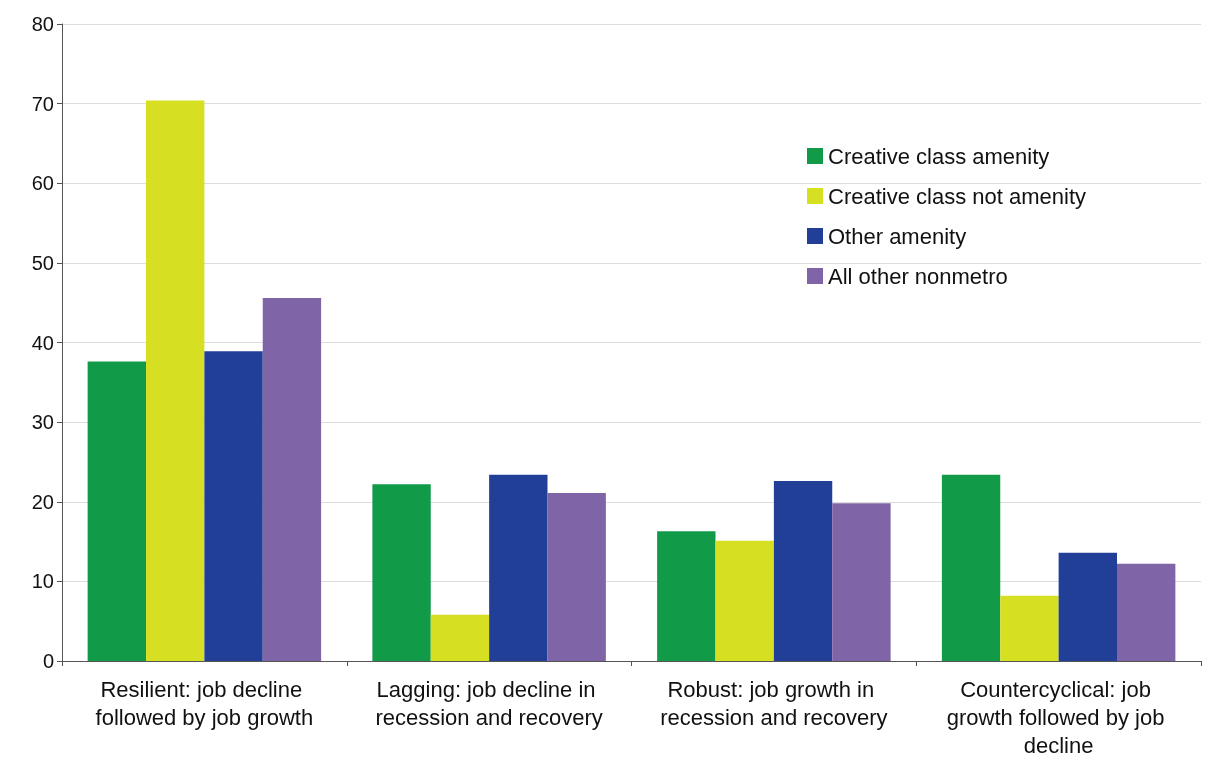  What do you see at coordinates (897, 236) in the screenshot?
I see `legend-label: Other amenity` at bounding box center [897, 236].